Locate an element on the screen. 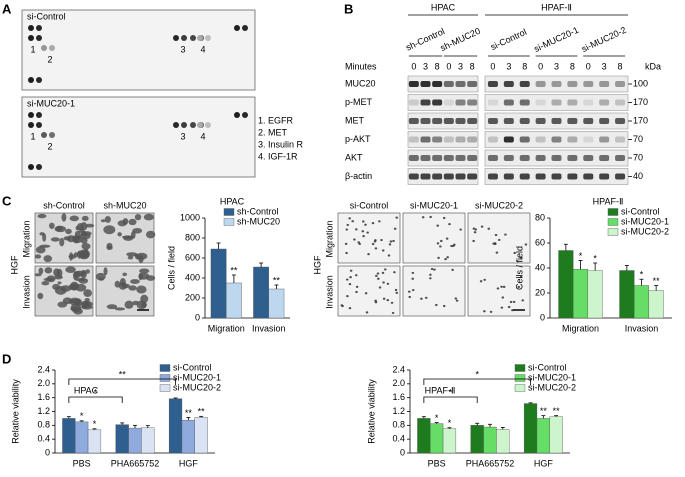 The height and width of the screenshot is (477, 685). protein-label: p-MET is located at coordinates (359, 102).